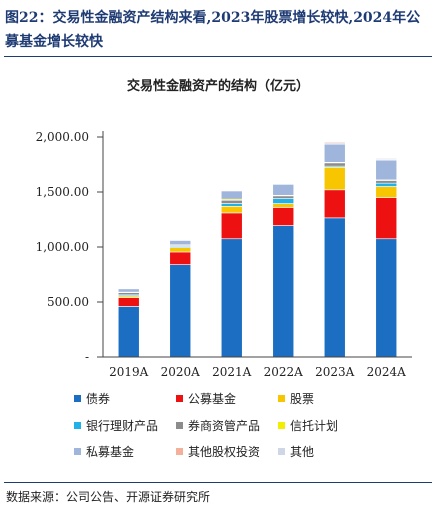  I want to click on y-tick-label: 500.00, so click(68, 302).